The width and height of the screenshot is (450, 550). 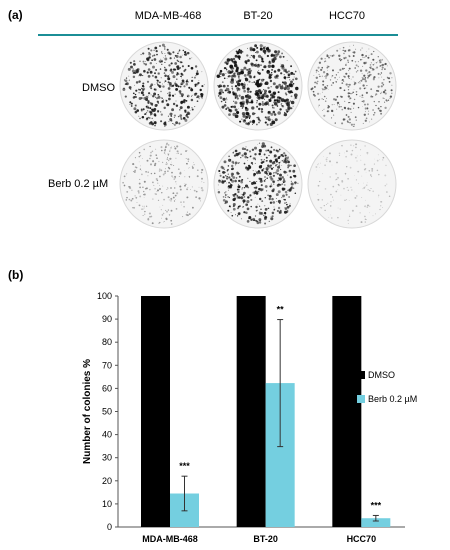 I want to click on y-tick-label: 20, so click(x=107, y=481).